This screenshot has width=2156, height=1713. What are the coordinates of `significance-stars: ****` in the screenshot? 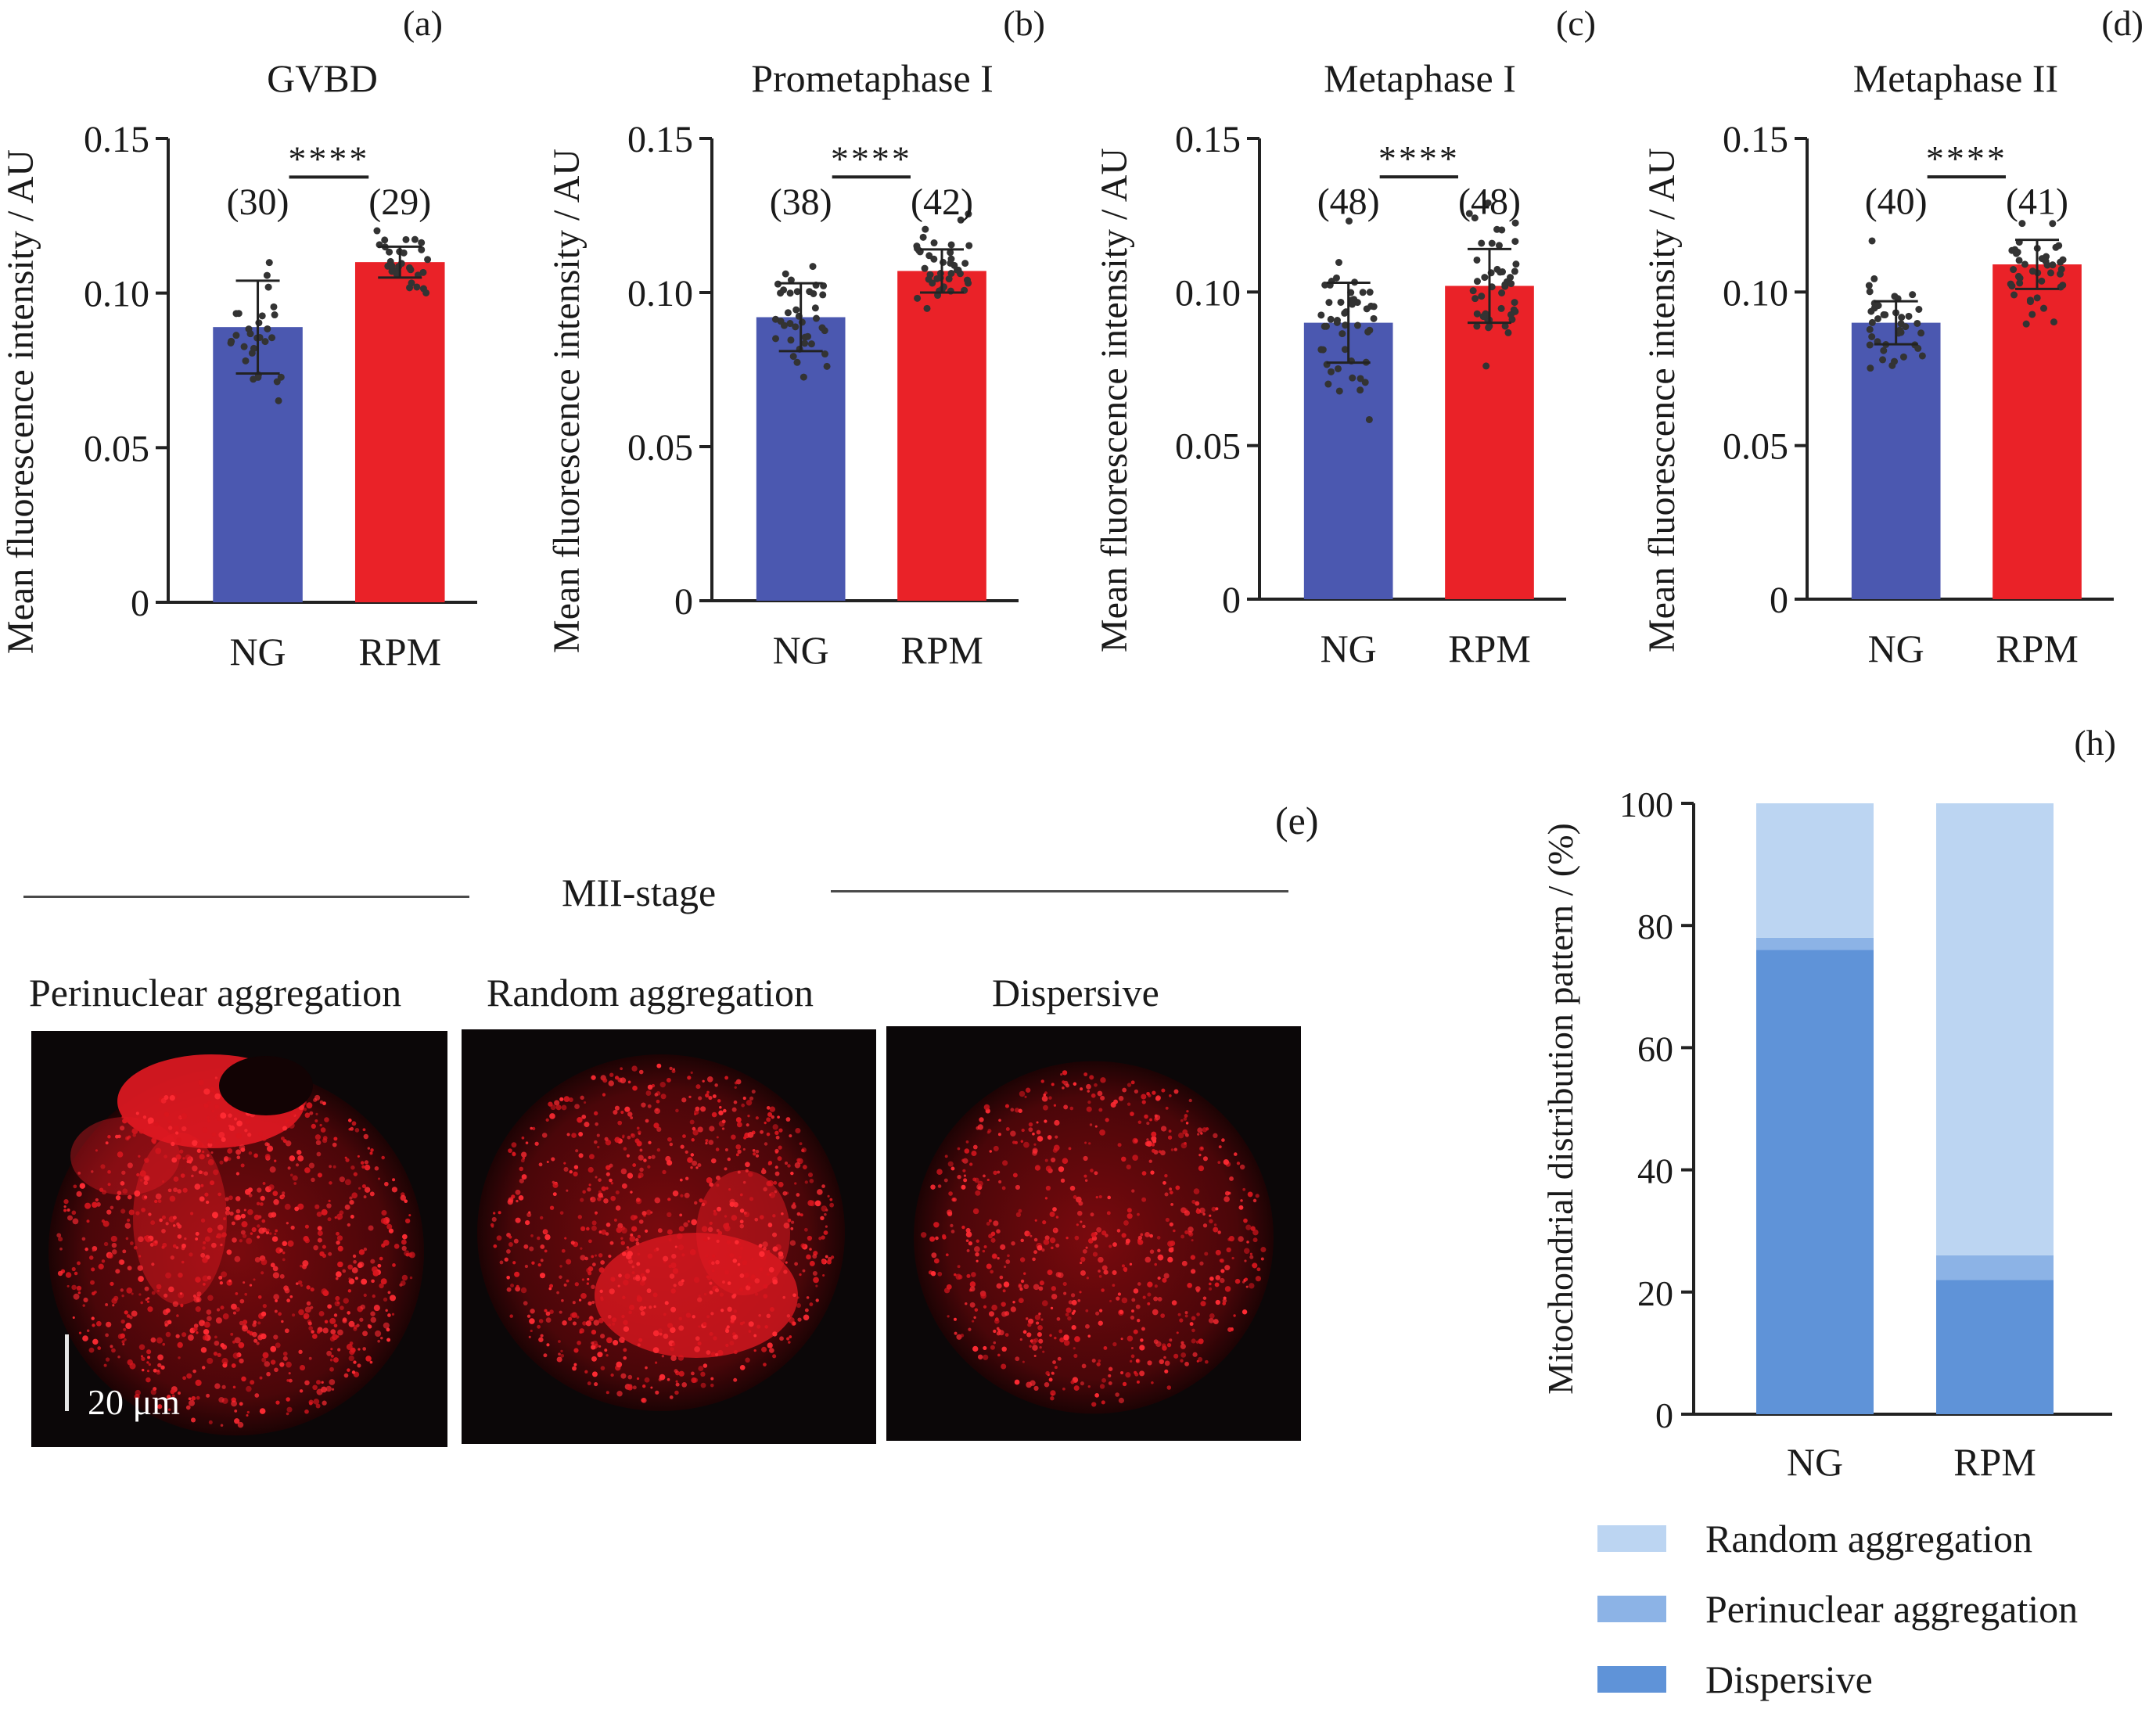 It's located at (871, 158).